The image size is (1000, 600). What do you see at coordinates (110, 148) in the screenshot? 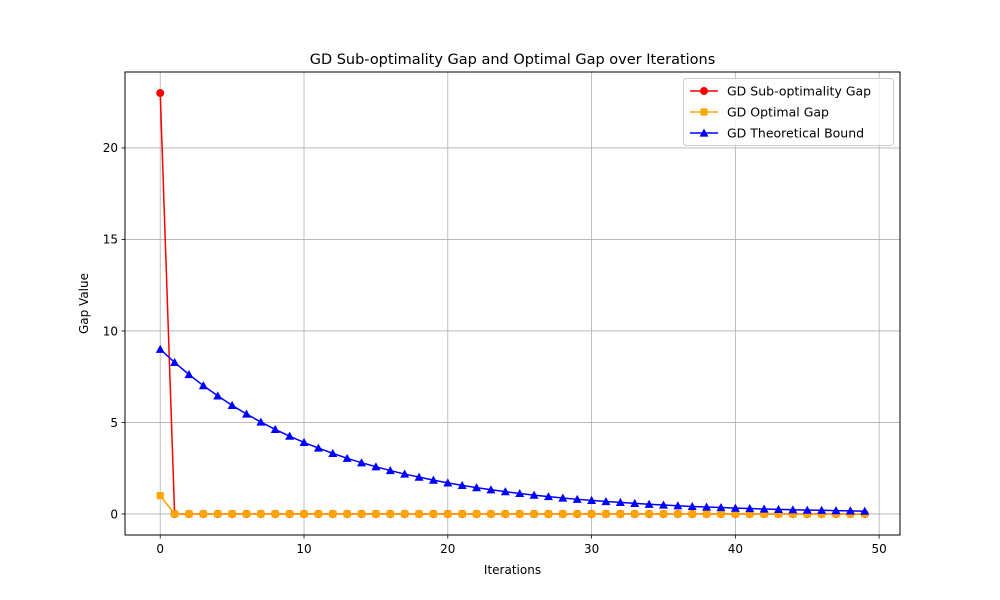
I see `y-tick-label: 20` at bounding box center [110, 148].